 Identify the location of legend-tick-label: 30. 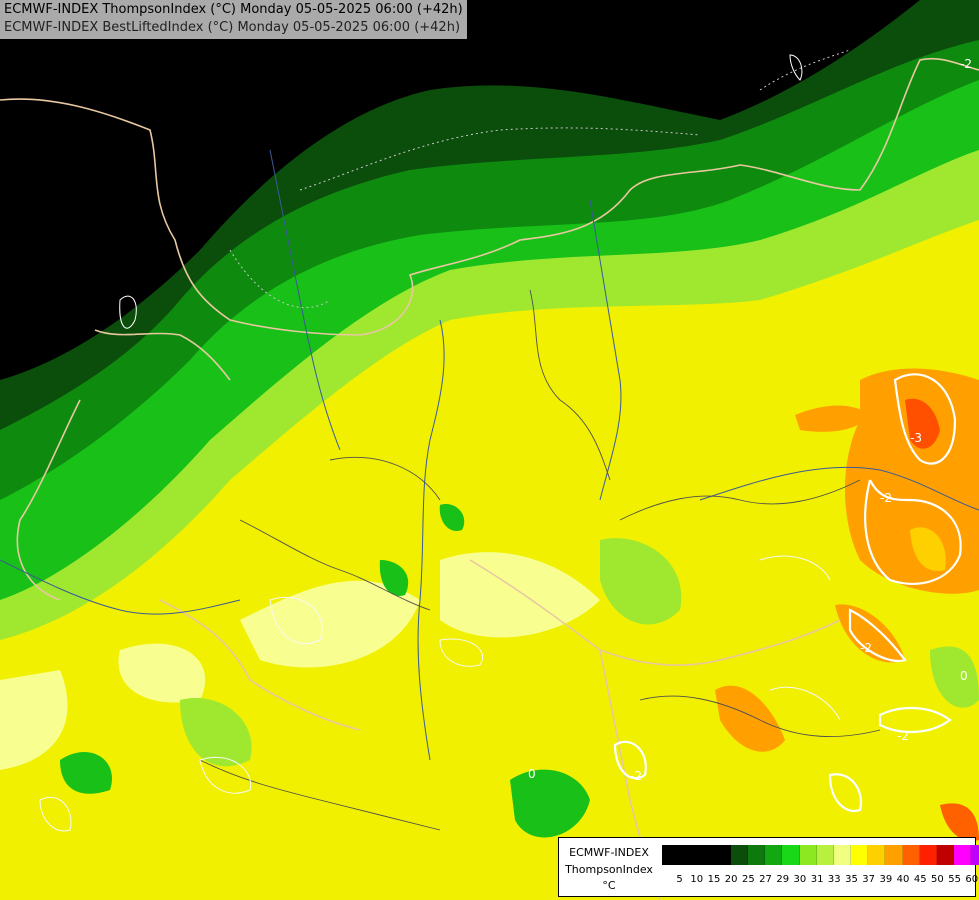
(800, 879).